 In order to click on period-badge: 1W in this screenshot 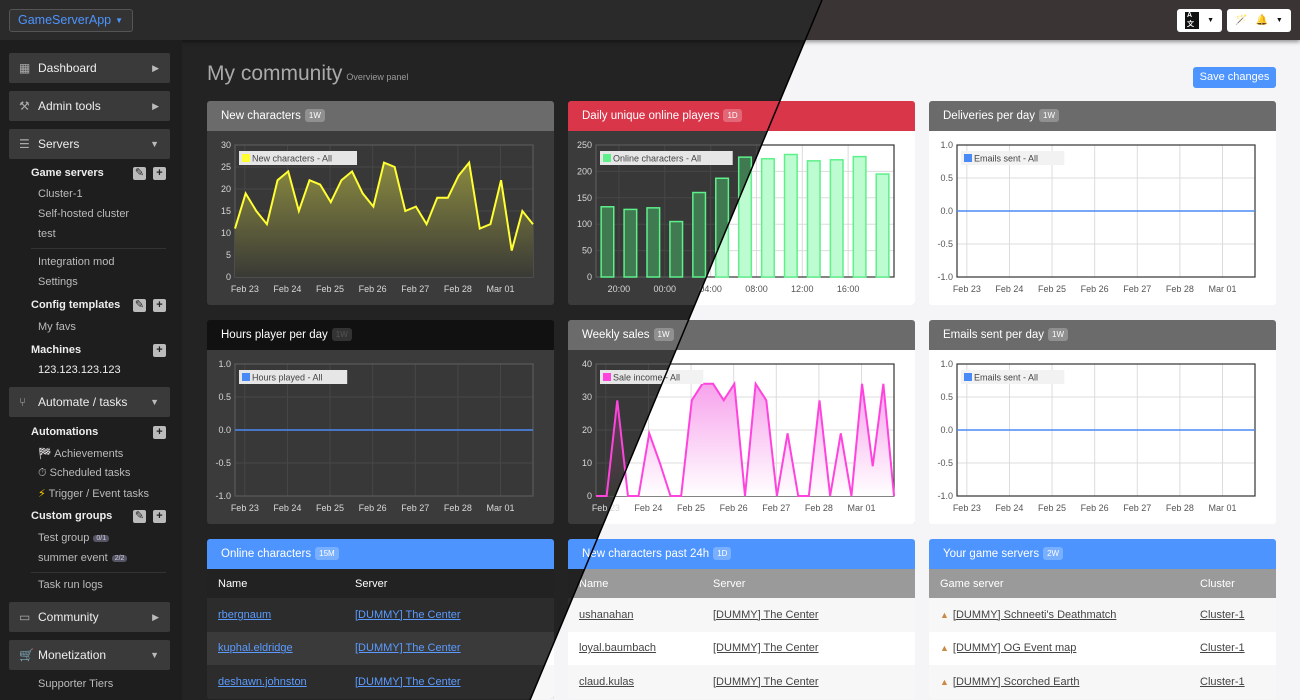, I will do `click(1058, 335)`.